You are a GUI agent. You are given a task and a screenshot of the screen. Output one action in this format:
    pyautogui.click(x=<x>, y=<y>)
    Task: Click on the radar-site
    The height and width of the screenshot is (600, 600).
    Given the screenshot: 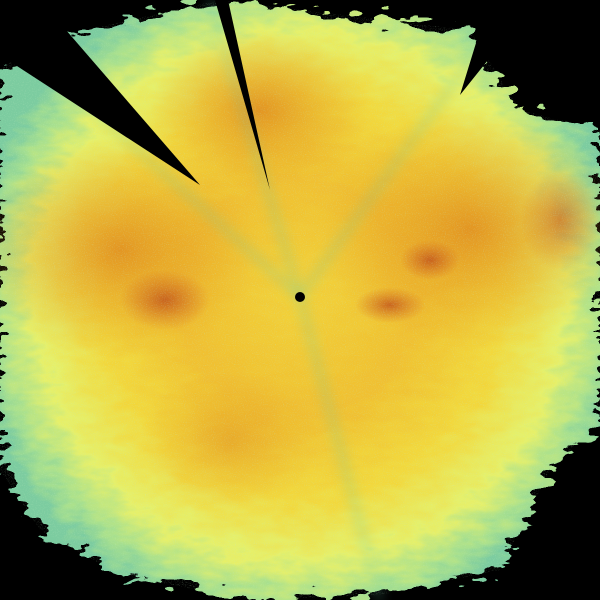 What is the action you would take?
    pyautogui.click(x=300, y=297)
    